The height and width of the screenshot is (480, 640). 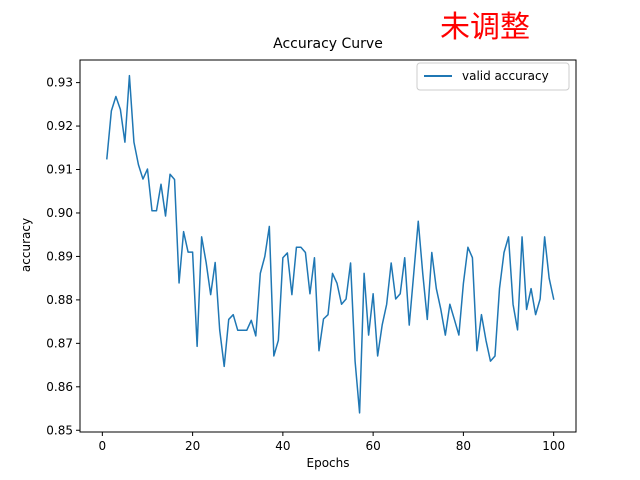 What do you see at coordinates (328, 463) in the screenshot?
I see `x-axis-label: Epochs` at bounding box center [328, 463].